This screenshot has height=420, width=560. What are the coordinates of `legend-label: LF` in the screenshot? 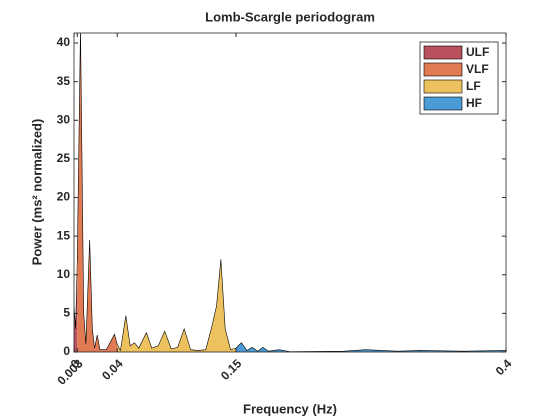 It's located at (473, 86).